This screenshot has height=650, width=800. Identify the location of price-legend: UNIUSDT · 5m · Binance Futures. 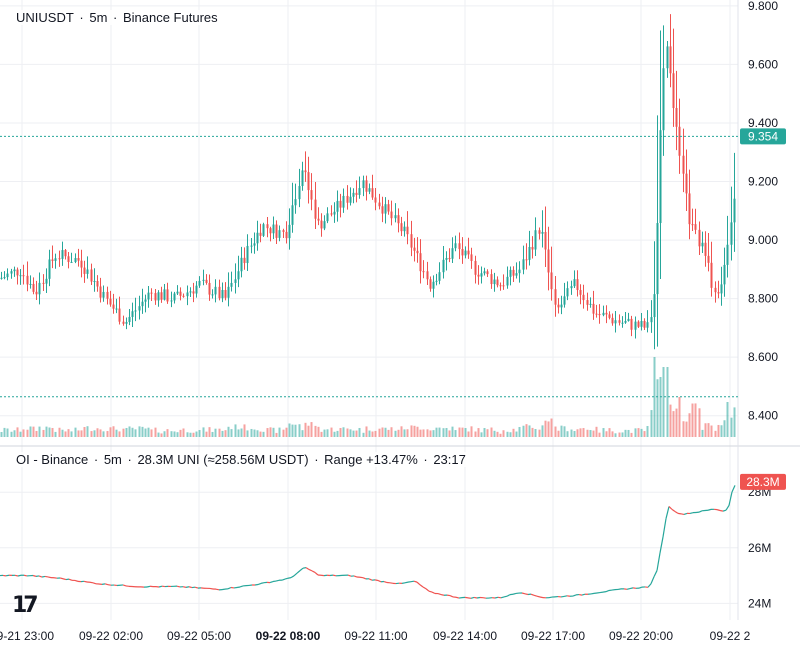
(117, 17).